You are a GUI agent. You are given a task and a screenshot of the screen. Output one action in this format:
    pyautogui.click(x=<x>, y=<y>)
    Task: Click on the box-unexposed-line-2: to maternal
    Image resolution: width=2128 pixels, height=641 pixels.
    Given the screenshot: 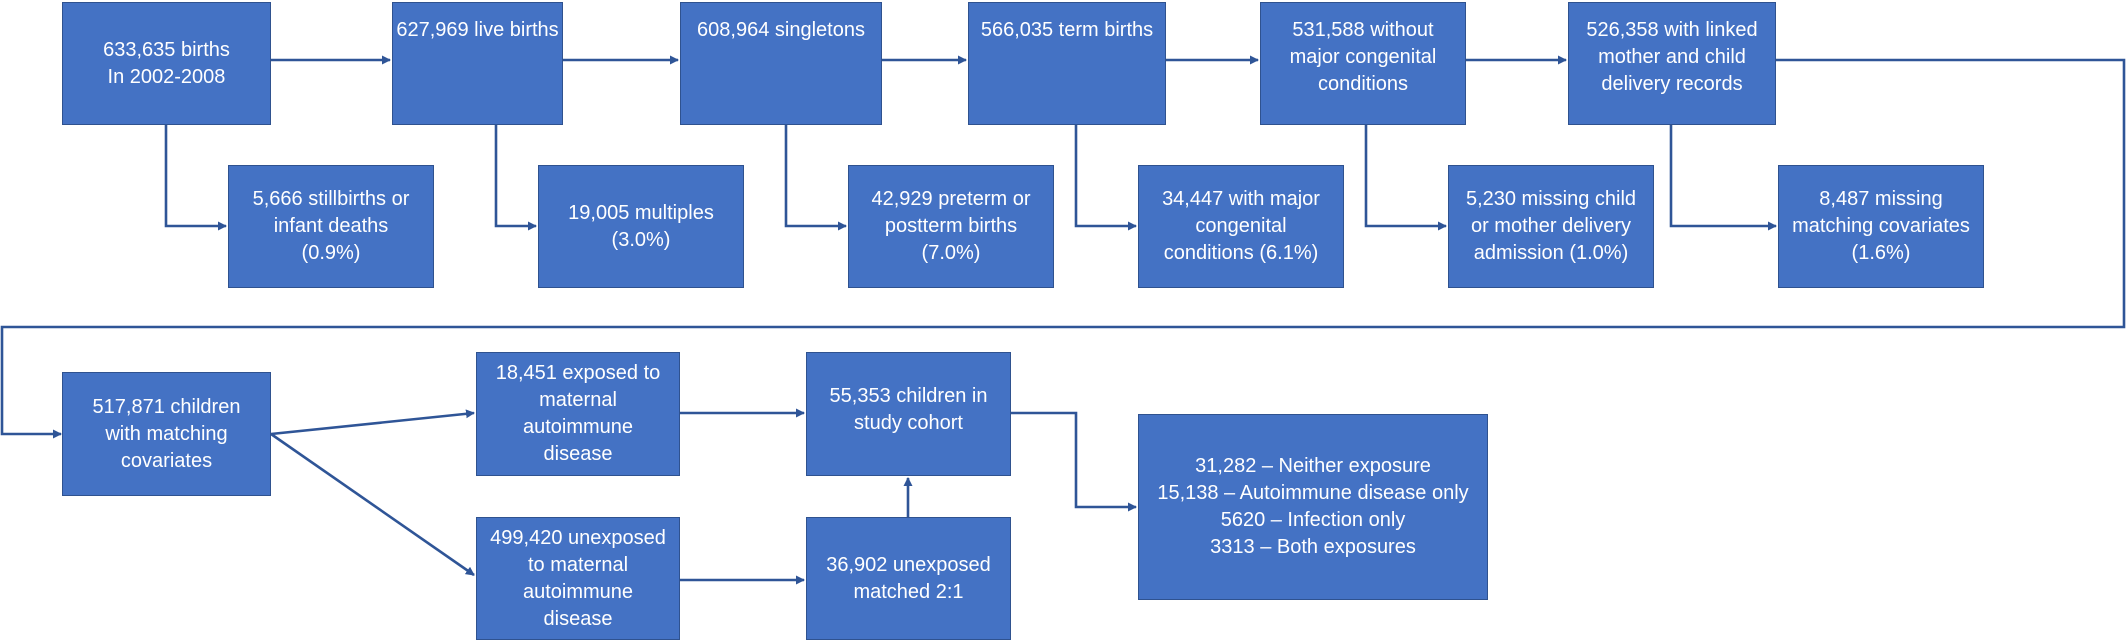 What is the action you would take?
    pyautogui.click(x=578, y=564)
    